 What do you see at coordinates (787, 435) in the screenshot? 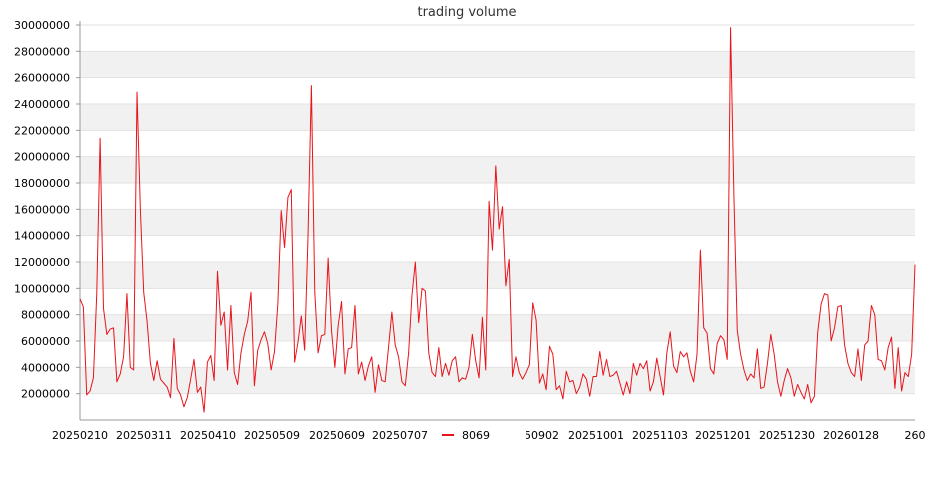
I see `x-tick-label: 20251230` at bounding box center [787, 435].